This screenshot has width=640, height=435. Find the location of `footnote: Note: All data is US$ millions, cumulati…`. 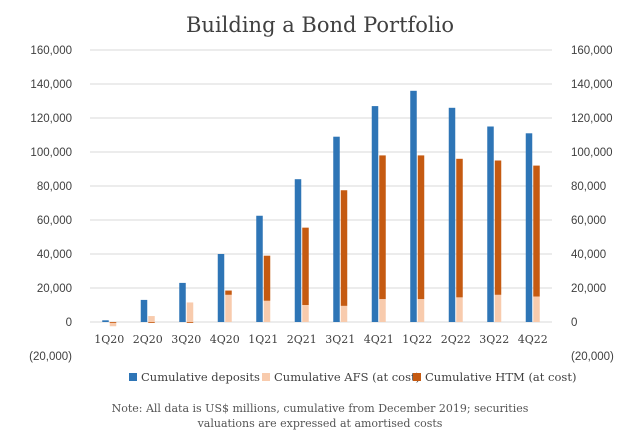

footnote: Note: All data is US$ millions, cumulati… is located at coordinates (320, 416).